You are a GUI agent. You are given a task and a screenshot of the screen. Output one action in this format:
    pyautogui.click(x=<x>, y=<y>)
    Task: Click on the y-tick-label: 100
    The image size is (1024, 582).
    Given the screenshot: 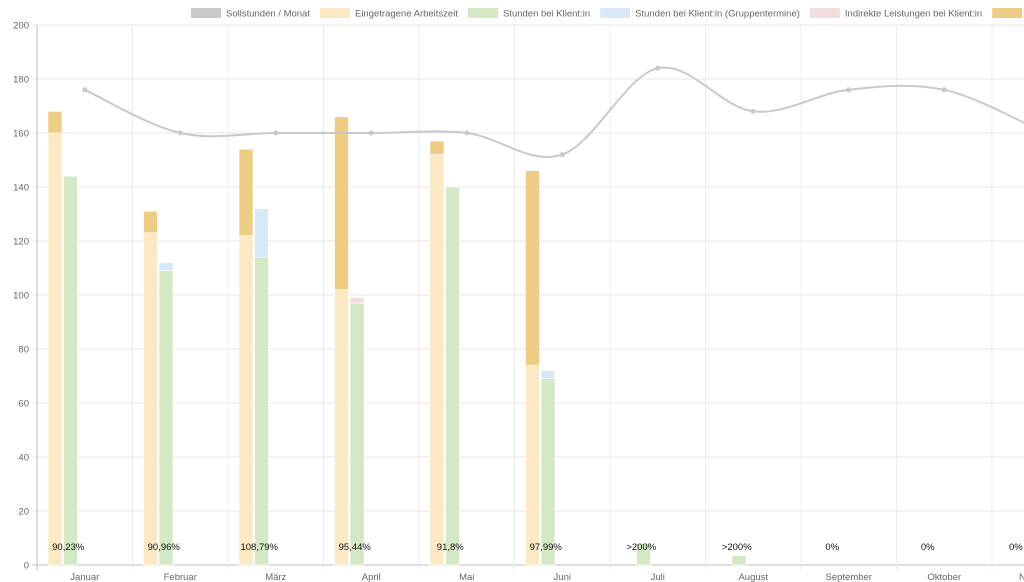 What is the action you would take?
    pyautogui.click(x=21, y=296)
    